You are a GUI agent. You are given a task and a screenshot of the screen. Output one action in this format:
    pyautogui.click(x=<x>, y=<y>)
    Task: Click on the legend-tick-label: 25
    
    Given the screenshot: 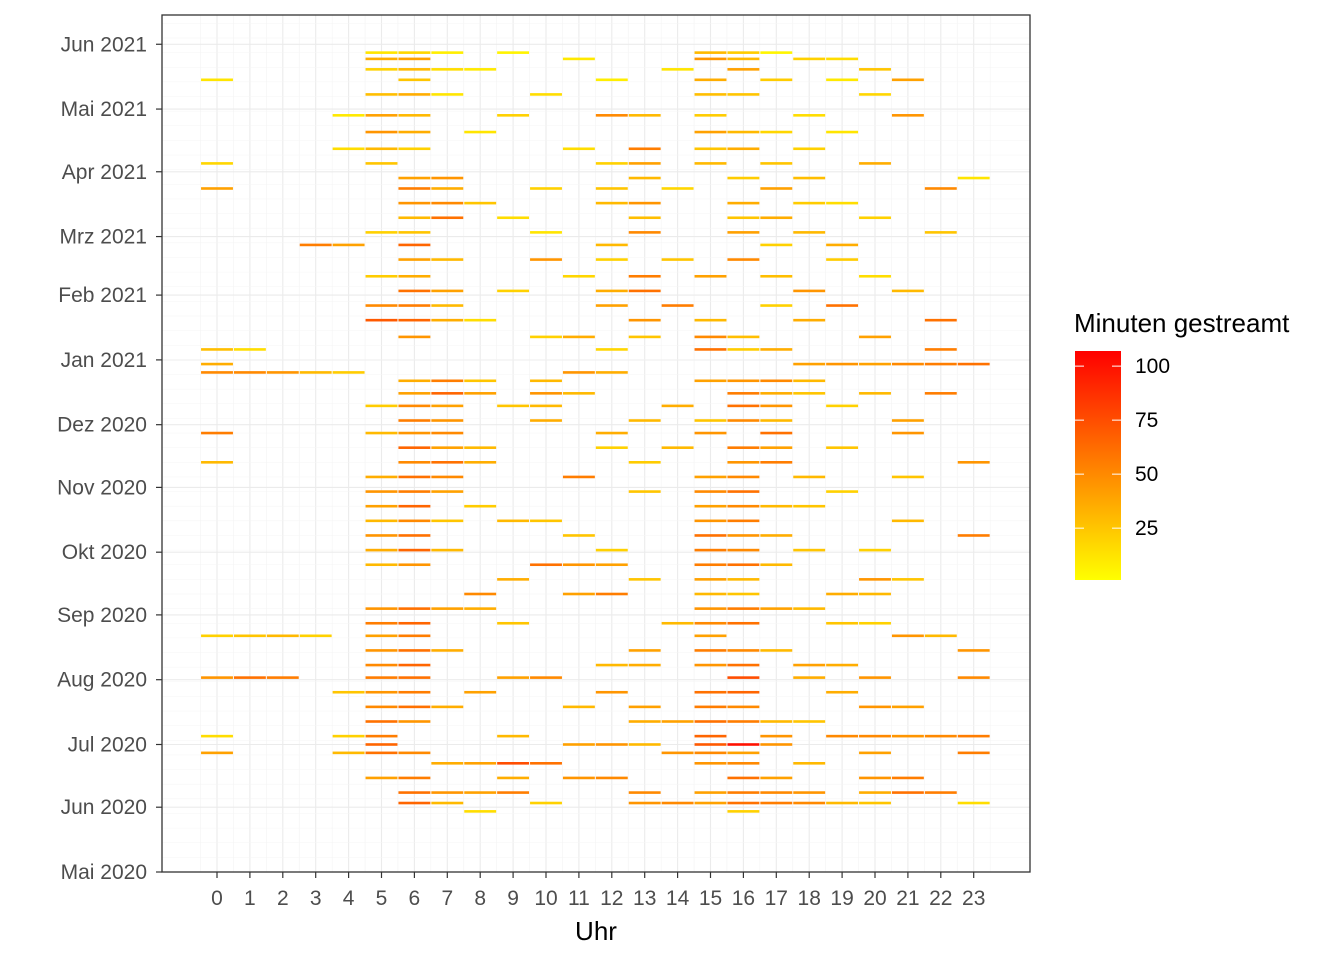 What is the action you would take?
    pyautogui.click(x=1146, y=528)
    